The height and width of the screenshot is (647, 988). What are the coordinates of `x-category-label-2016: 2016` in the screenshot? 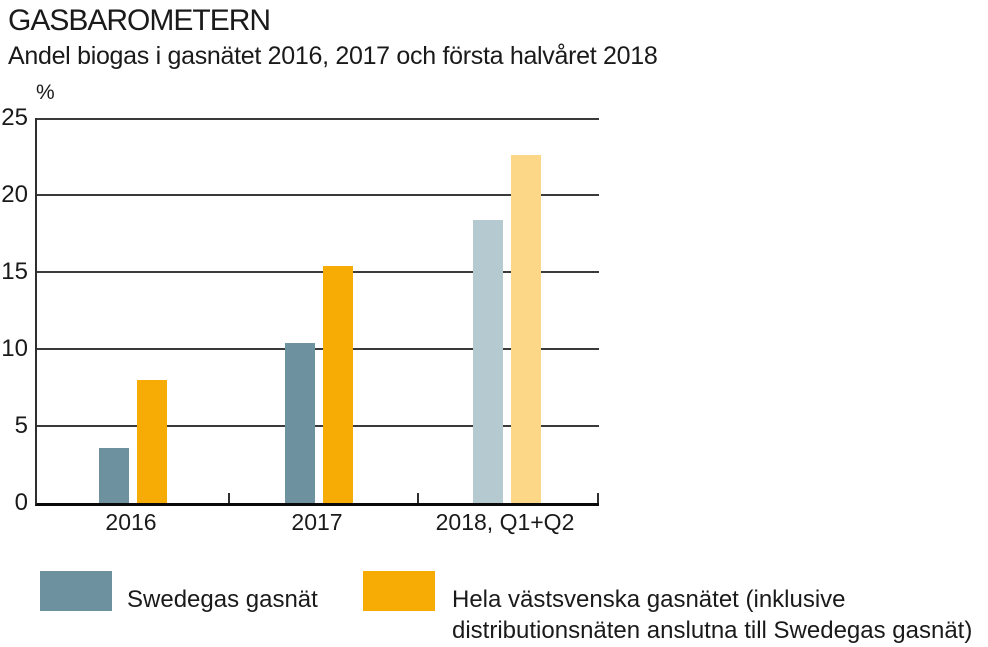 It's located at (131, 522).